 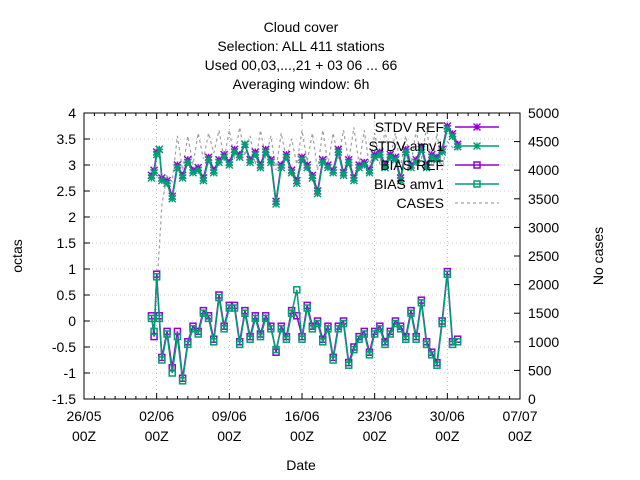 What do you see at coordinates (300, 46) in the screenshot?
I see `title-line-2: Selection: ALL 411 stations` at bounding box center [300, 46].